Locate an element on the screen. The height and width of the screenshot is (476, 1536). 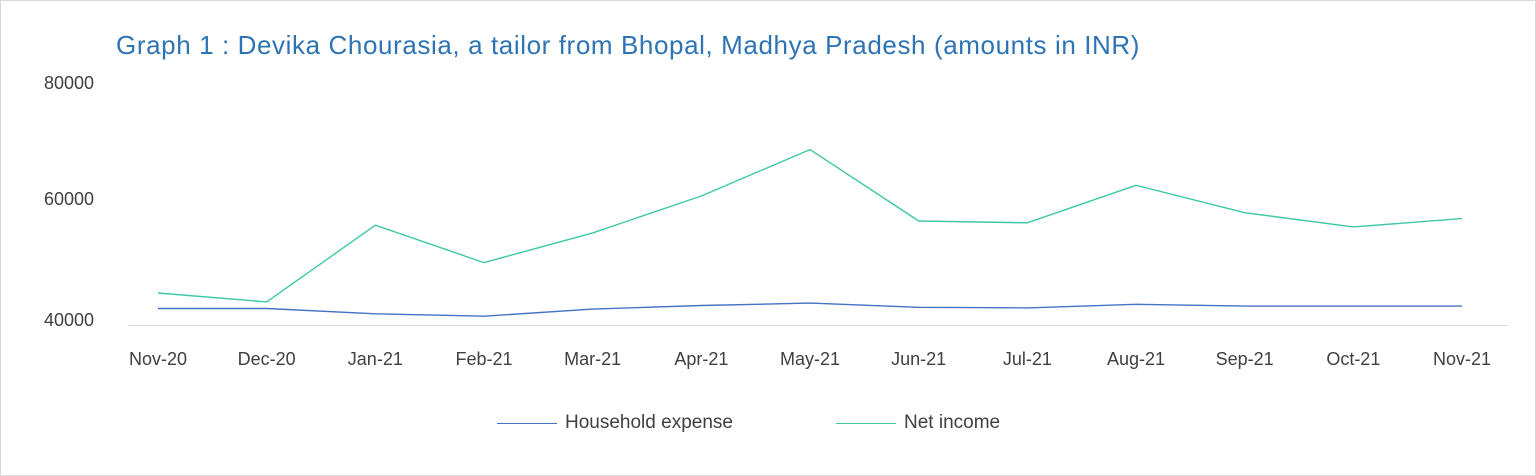
x-tick-label: Nov-21 is located at coordinates (1462, 359).